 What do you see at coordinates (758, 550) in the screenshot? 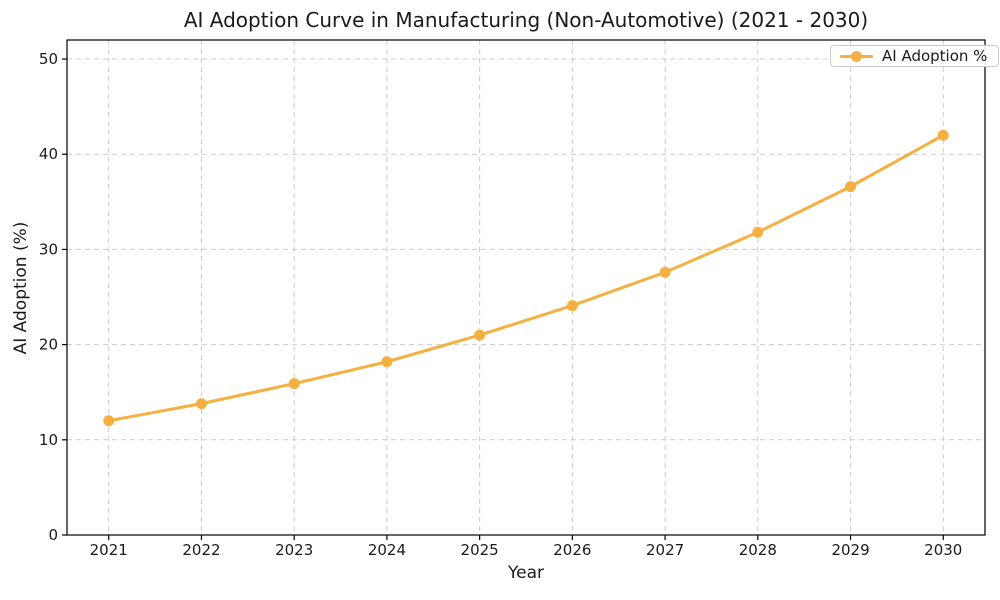
I see `x-tick-label: 2028` at bounding box center [758, 550].